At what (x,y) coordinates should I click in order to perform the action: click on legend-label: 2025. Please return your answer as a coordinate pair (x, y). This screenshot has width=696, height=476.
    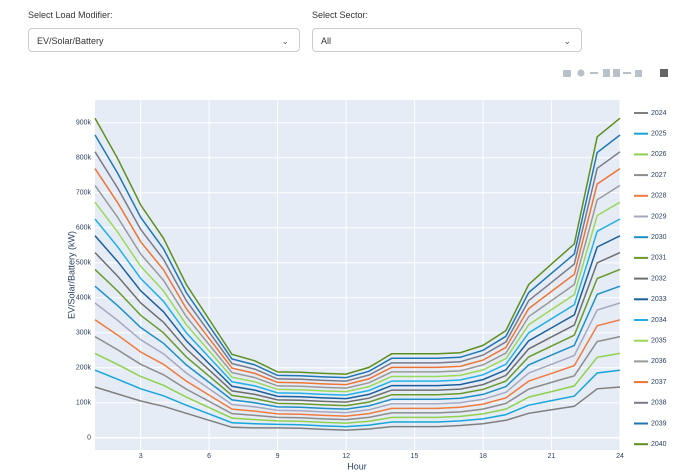
    Looking at the image, I should click on (659, 134).